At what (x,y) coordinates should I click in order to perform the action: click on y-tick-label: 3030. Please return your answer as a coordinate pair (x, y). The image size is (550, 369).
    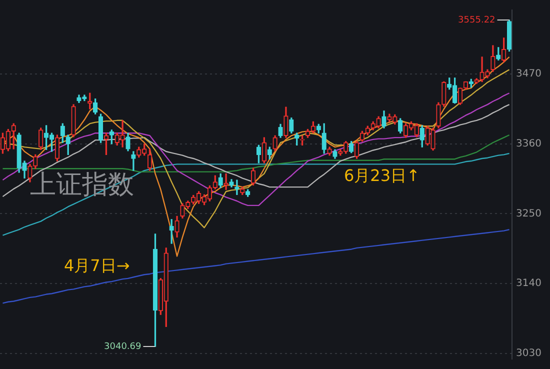
    Looking at the image, I should click on (529, 353).